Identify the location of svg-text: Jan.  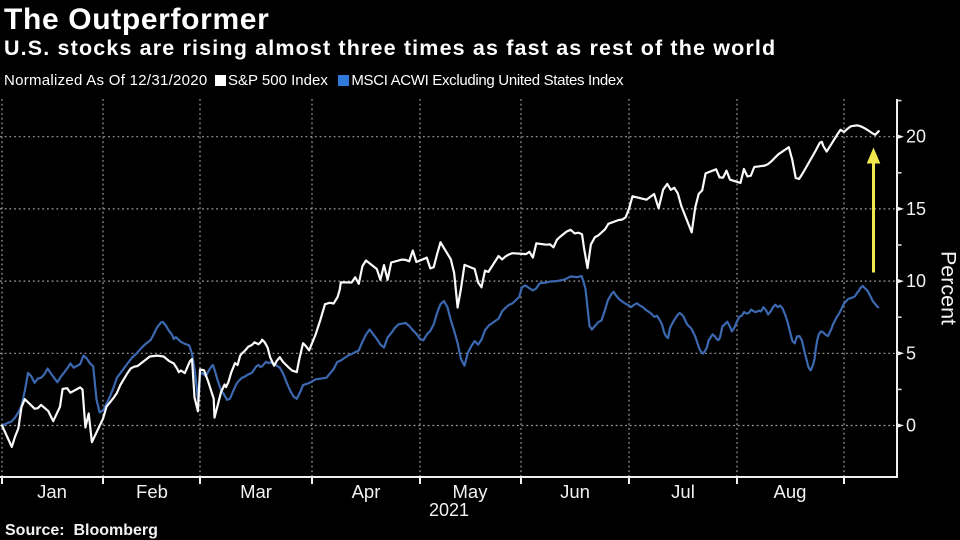
(52, 491).